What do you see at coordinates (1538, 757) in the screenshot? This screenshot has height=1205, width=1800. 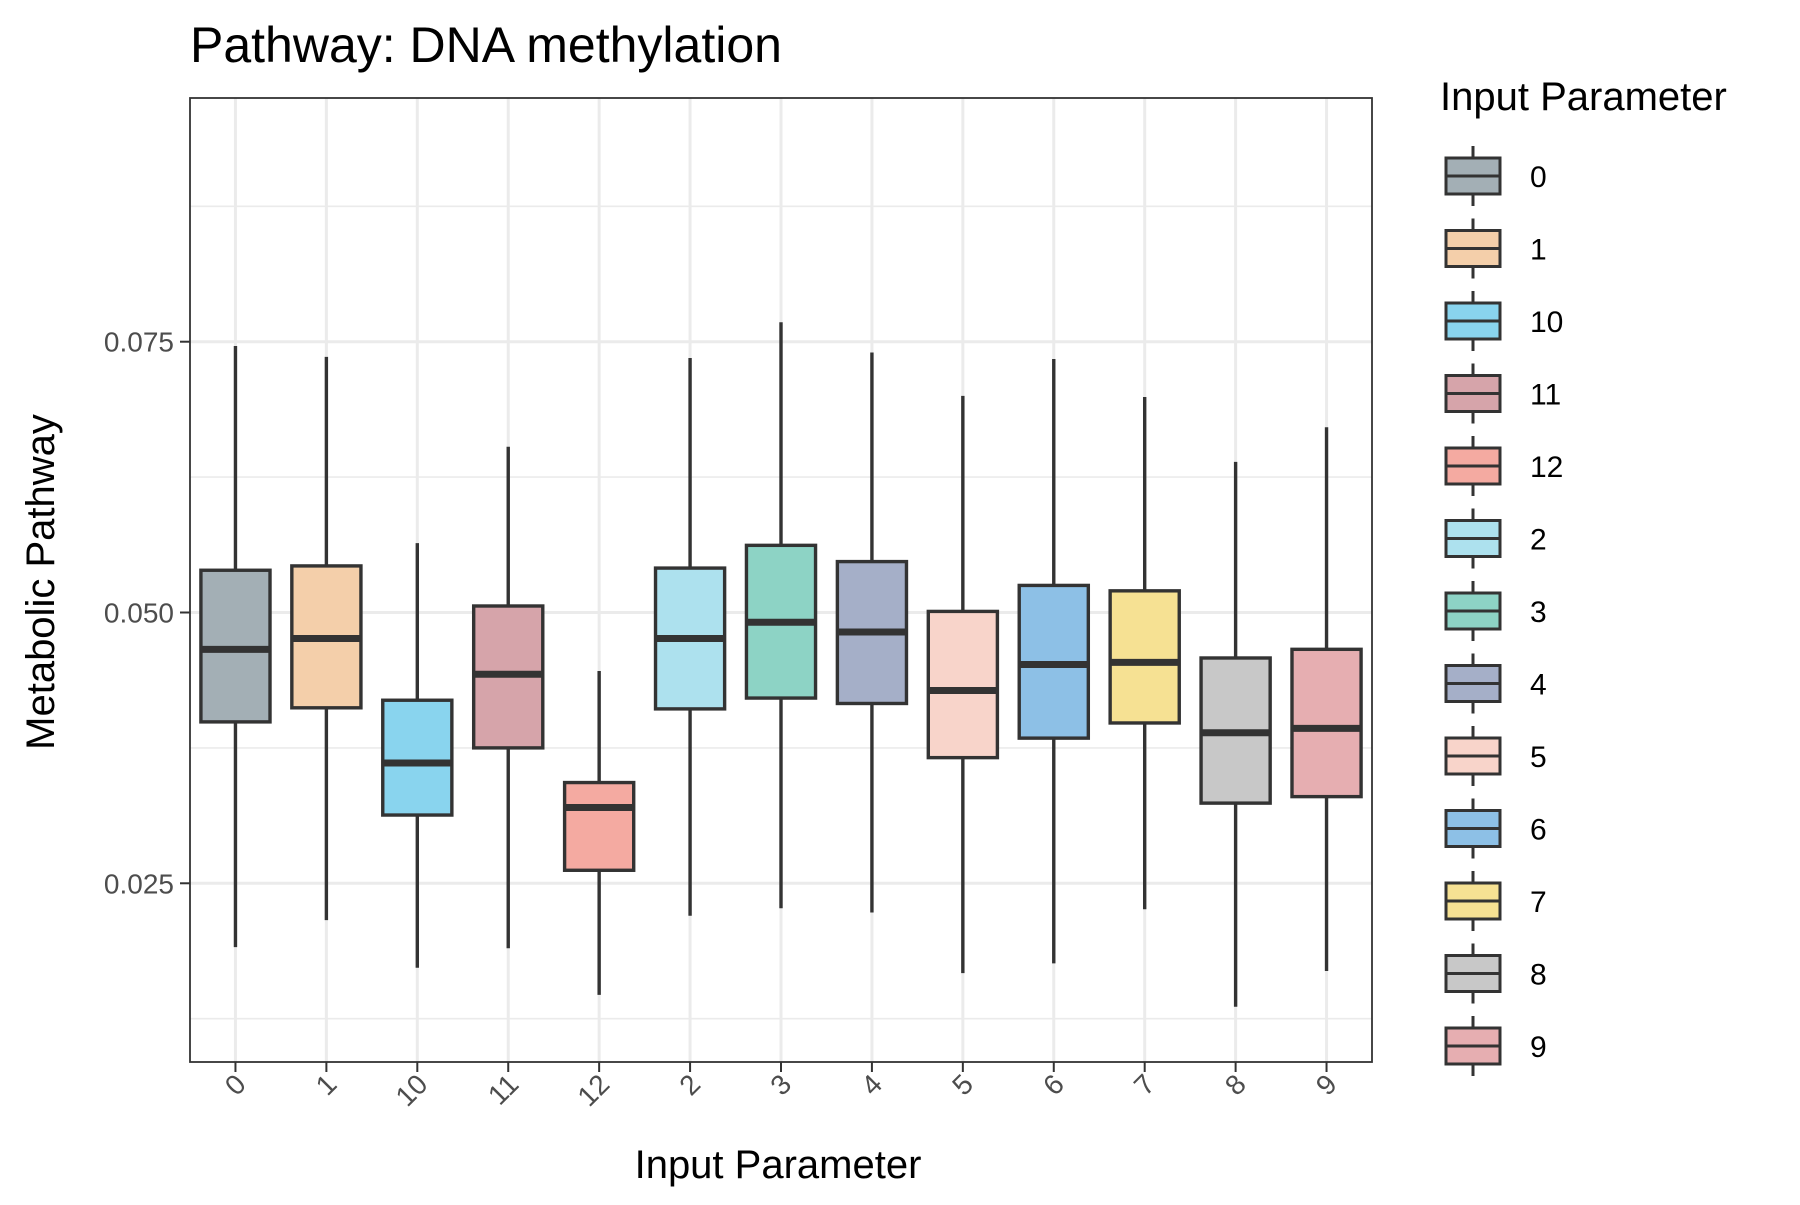 I see `legend-label: 5` at bounding box center [1538, 757].